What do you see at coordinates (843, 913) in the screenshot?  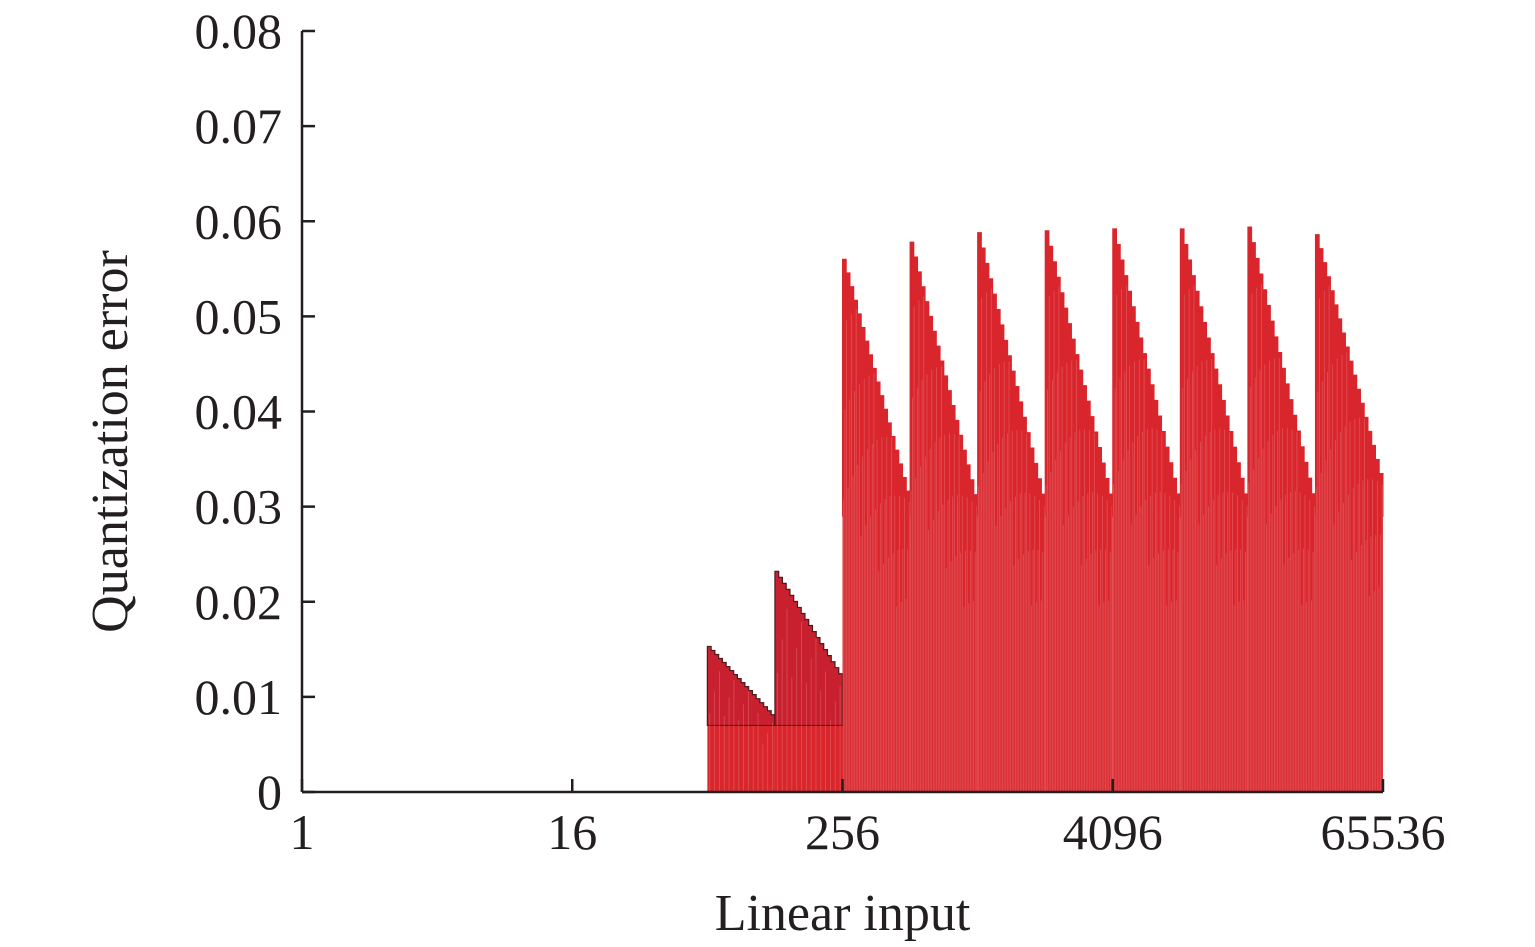 I see `x-axis-label: Linear input` at bounding box center [843, 913].